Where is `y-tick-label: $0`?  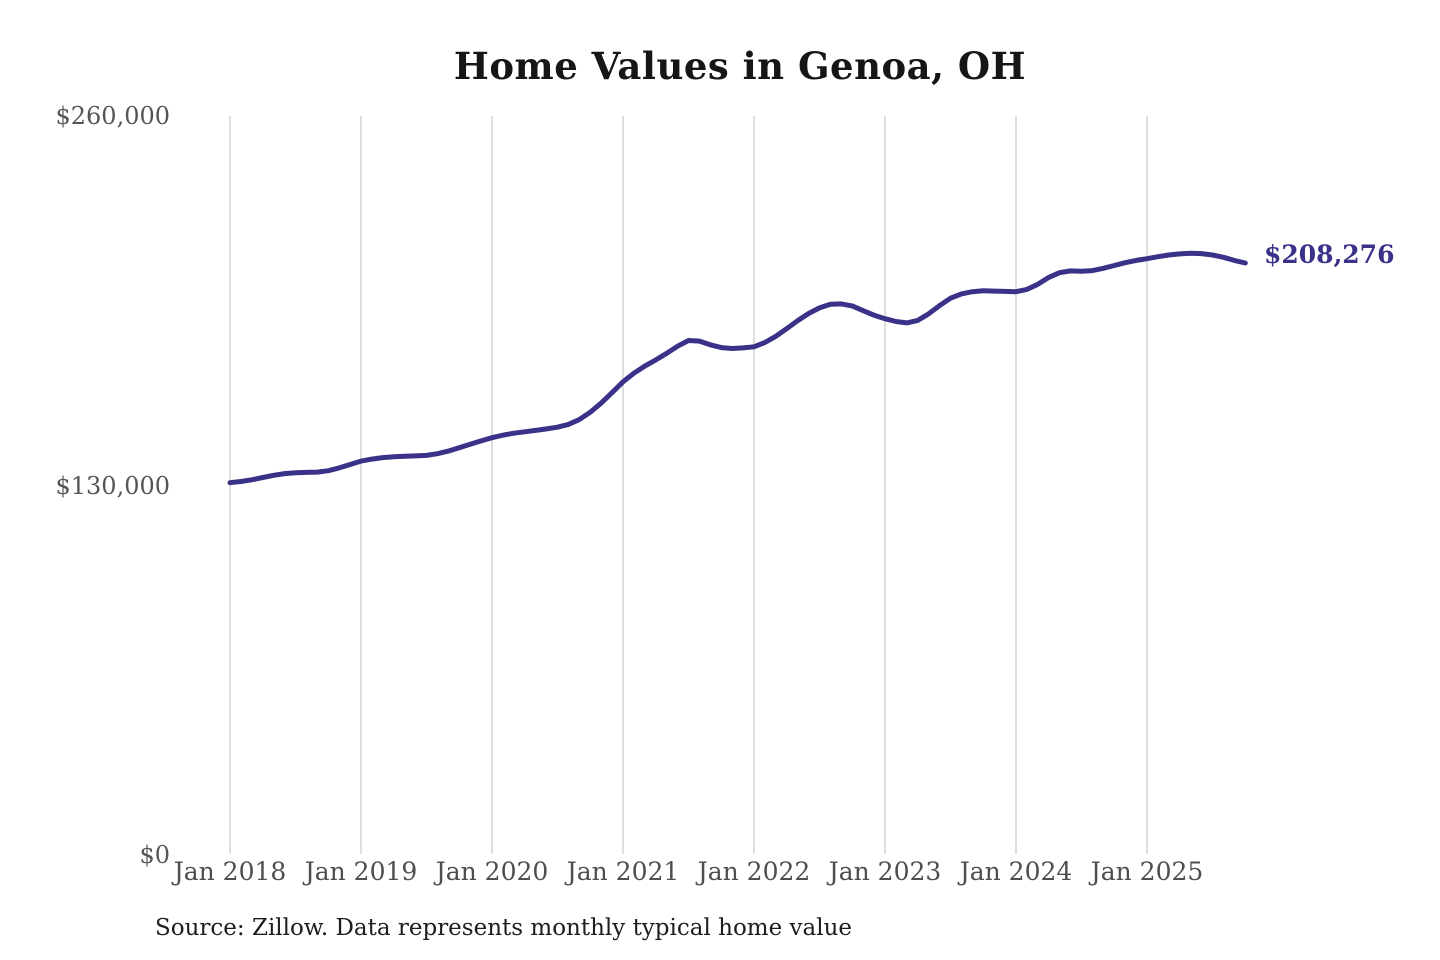
y-tick-label: $0 is located at coordinates (154, 855).